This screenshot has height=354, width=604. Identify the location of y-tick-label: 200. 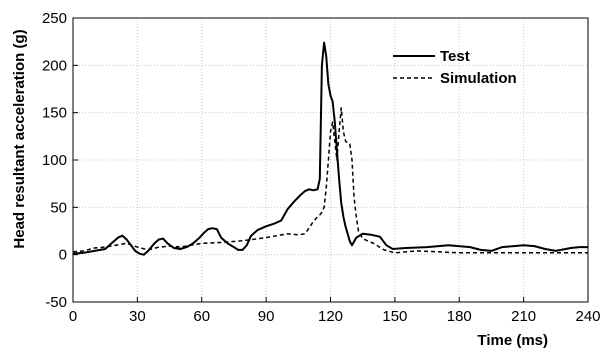
(54, 65).